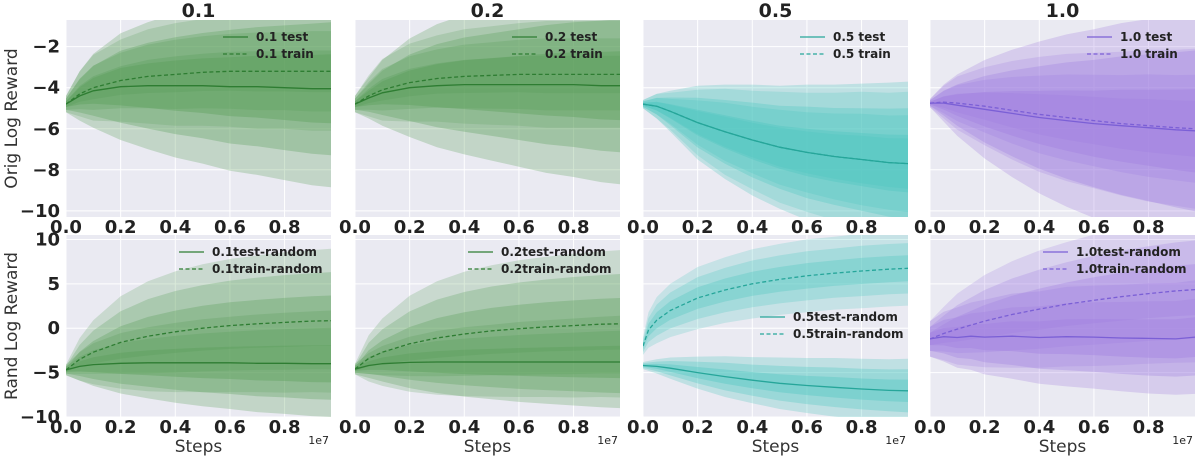 This screenshot has width=1196, height=459. Describe the element at coordinates (46, 373) in the screenshot. I see `y-tick-label: −5` at that location.